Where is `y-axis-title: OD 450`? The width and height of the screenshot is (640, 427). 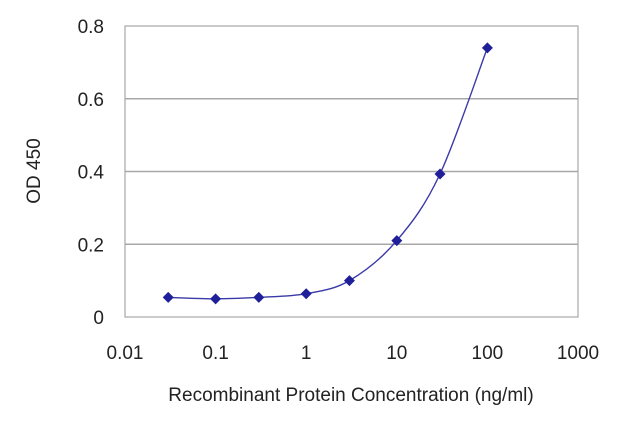 y-axis-title: OD 450 is located at coordinates (34, 170).